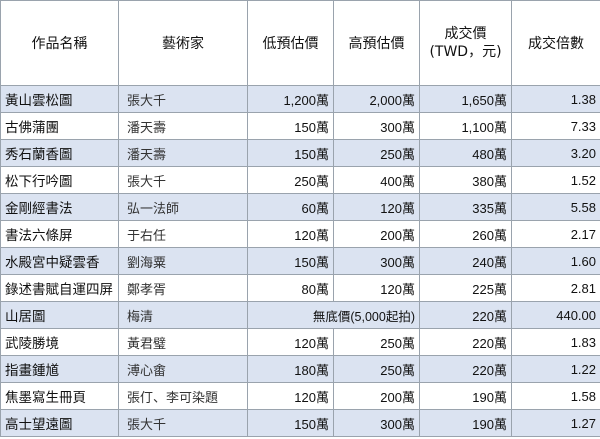  I want to click on table-row: 高士望遠圖 張大千 150萬 300萬 190萬 1.27, so click(300, 423).